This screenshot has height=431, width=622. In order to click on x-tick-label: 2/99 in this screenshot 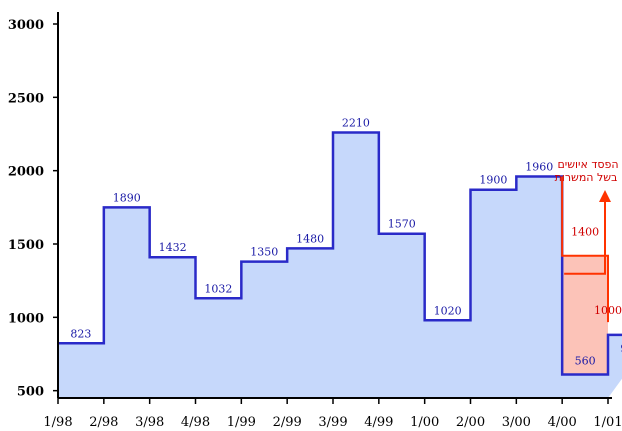, I will do `click(287, 422)`.